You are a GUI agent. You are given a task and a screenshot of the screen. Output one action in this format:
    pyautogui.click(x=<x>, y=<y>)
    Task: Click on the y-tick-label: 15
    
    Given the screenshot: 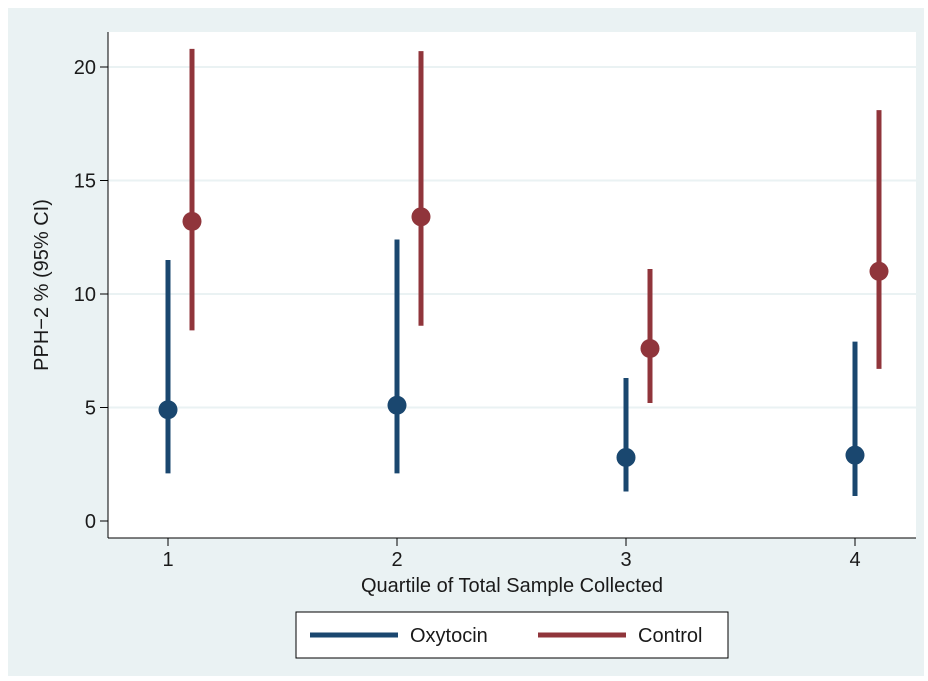 What is the action you would take?
    pyautogui.click(x=85, y=182)
    